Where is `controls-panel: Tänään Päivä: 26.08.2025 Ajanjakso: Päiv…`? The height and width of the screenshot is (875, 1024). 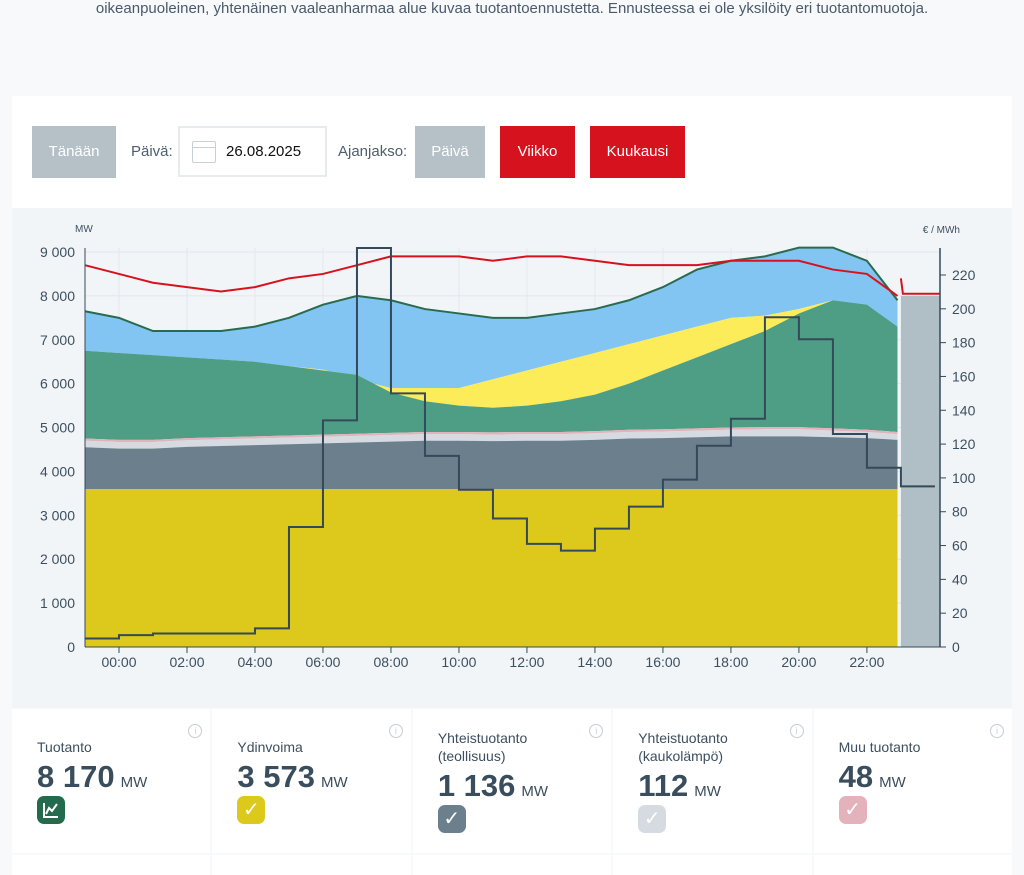 controls-panel: Tänään Päivä: 26.08.2025 Ajanjakso: Päiv… is located at coordinates (512, 152).